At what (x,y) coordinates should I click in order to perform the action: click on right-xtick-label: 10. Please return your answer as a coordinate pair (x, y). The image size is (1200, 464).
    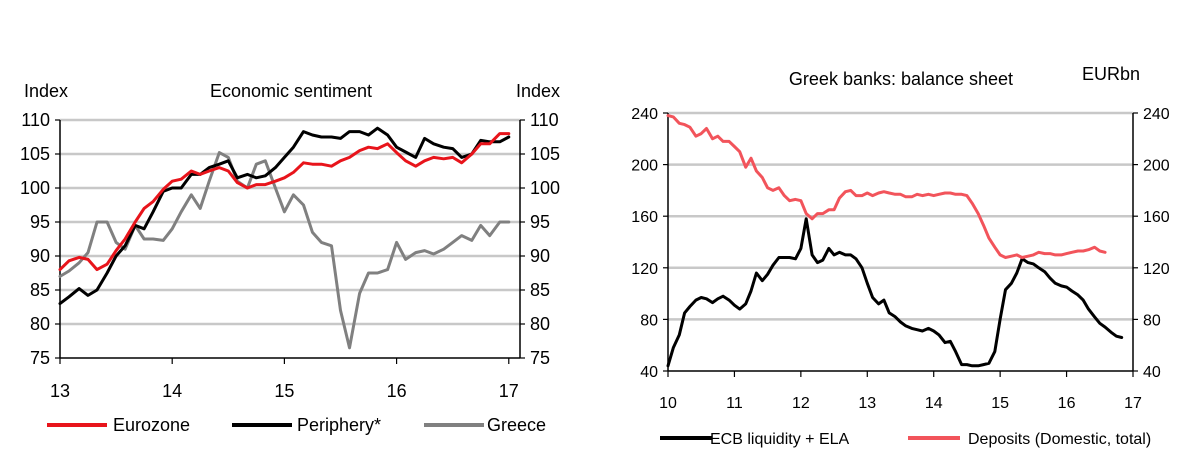
    Looking at the image, I should click on (668, 403).